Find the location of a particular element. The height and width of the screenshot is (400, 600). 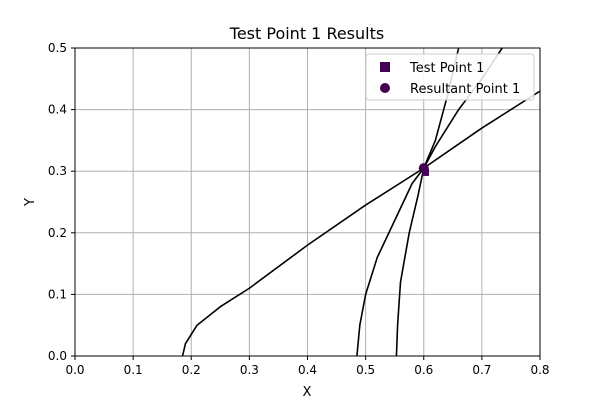

x-tick-label: 0.5 is located at coordinates (365, 370).